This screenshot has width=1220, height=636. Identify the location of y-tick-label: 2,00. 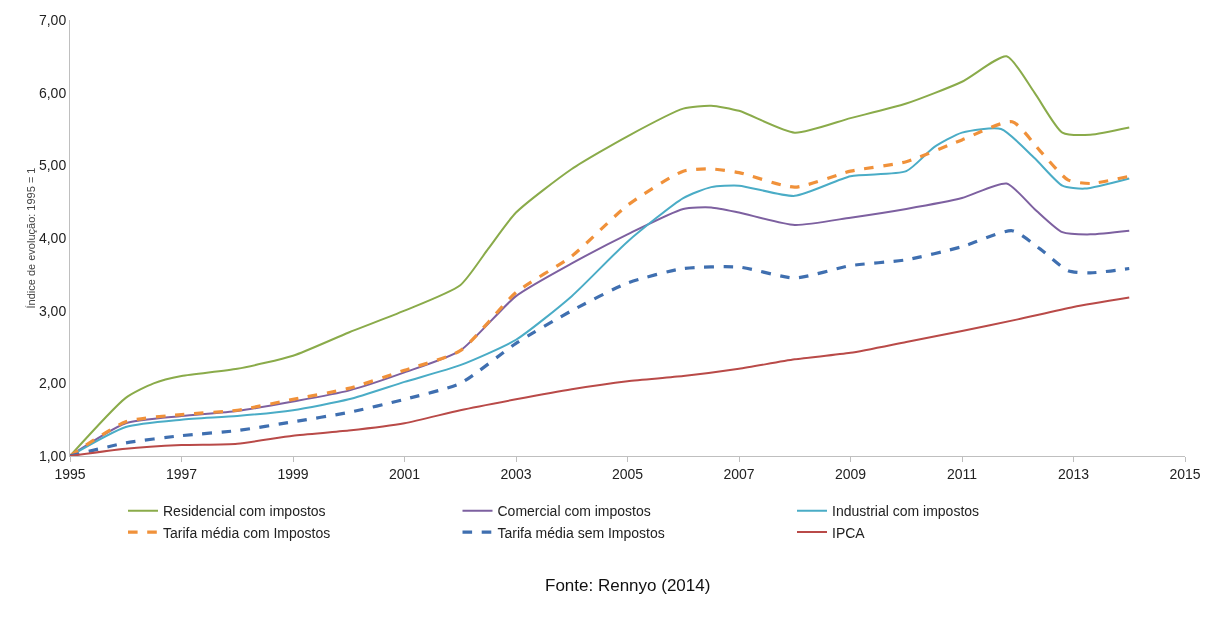
(52, 383).